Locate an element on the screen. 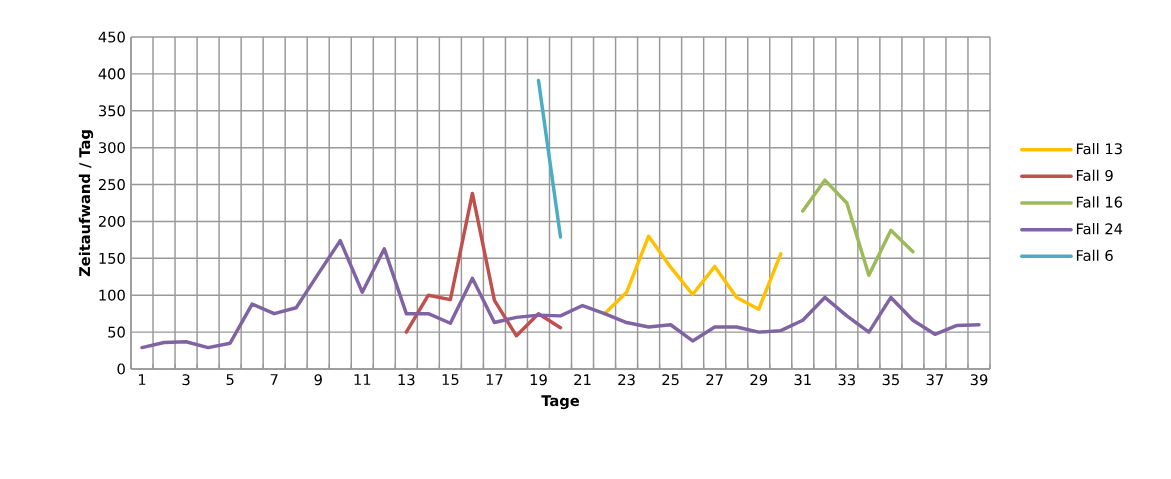  y-axis-title: Zeitaufwand / Tag is located at coordinates (86, 203).